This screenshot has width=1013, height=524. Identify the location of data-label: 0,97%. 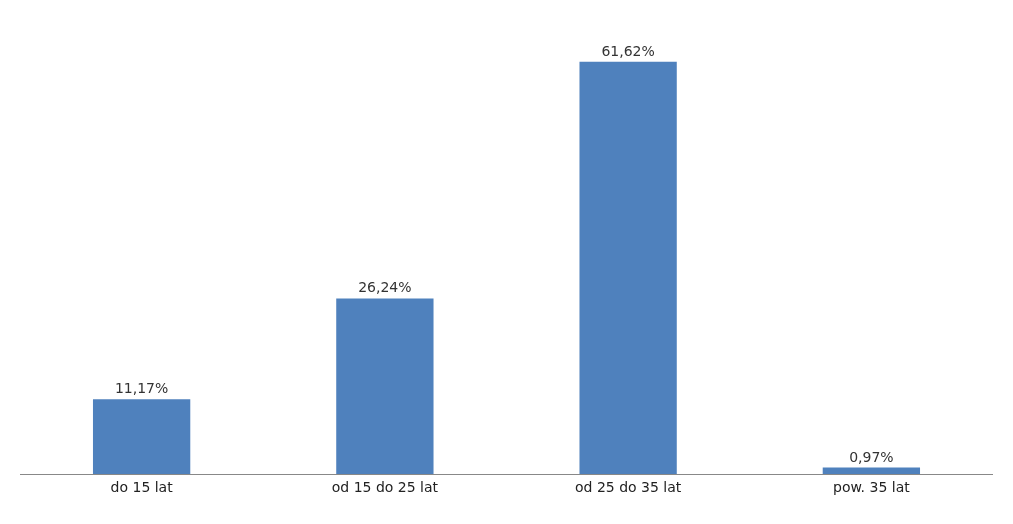
(871, 456).